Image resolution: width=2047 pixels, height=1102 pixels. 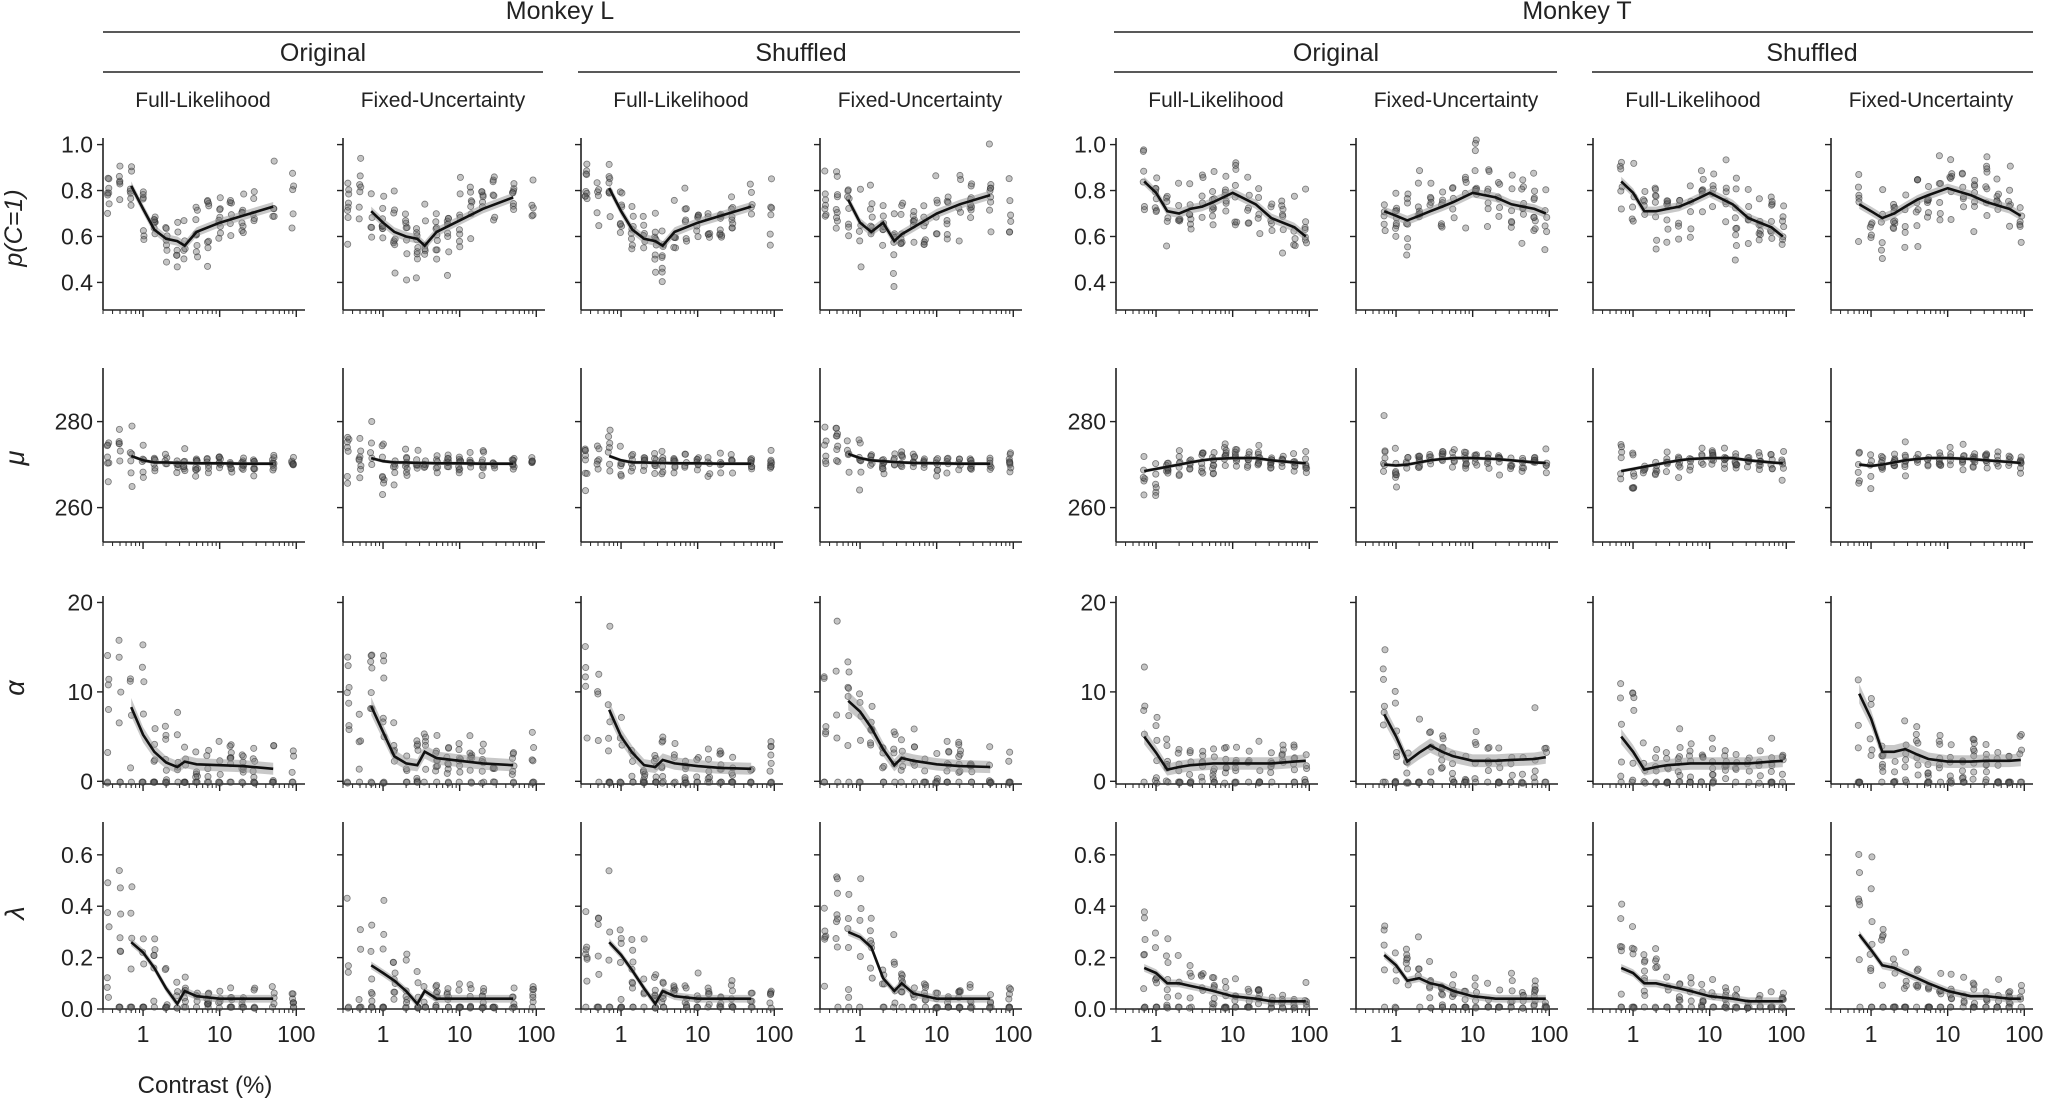 What do you see at coordinates (15, 555) in the screenshot?
I see `row-labels: p(C=1) μ α λ` at bounding box center [15, 555].